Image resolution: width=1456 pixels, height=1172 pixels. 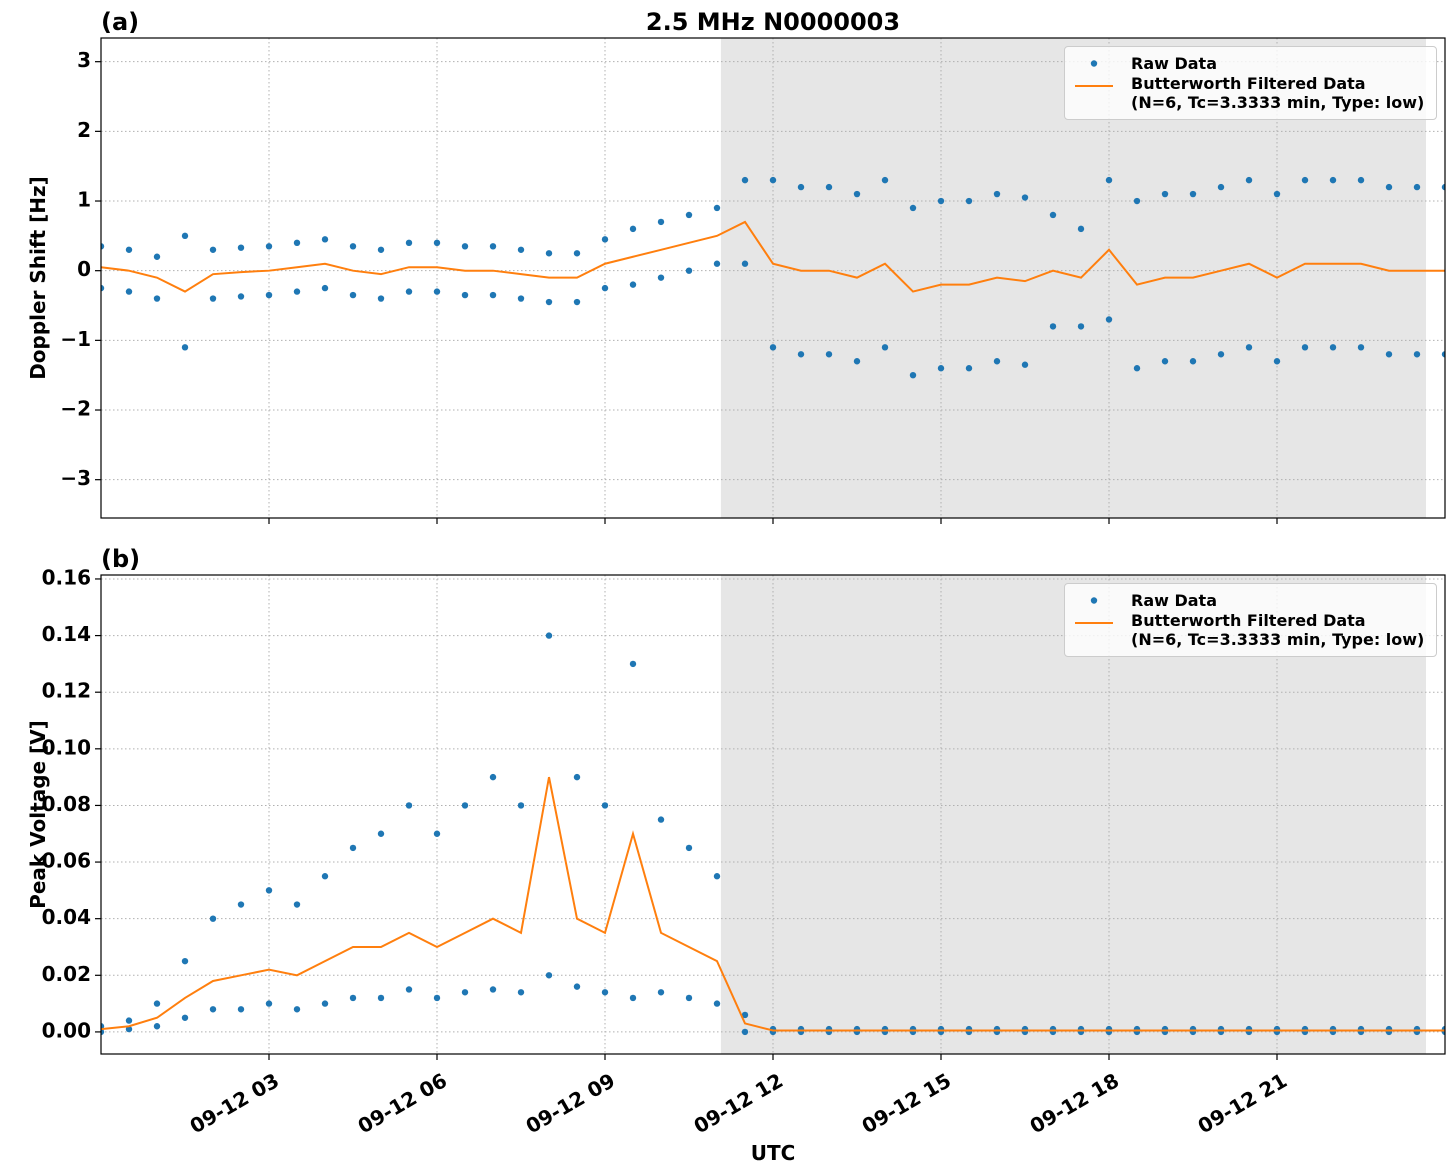 What do you see at coordinates (66, 747) in the screenshot?
I see `y-tick-label: 0.10` at bounding box center [66, 747].